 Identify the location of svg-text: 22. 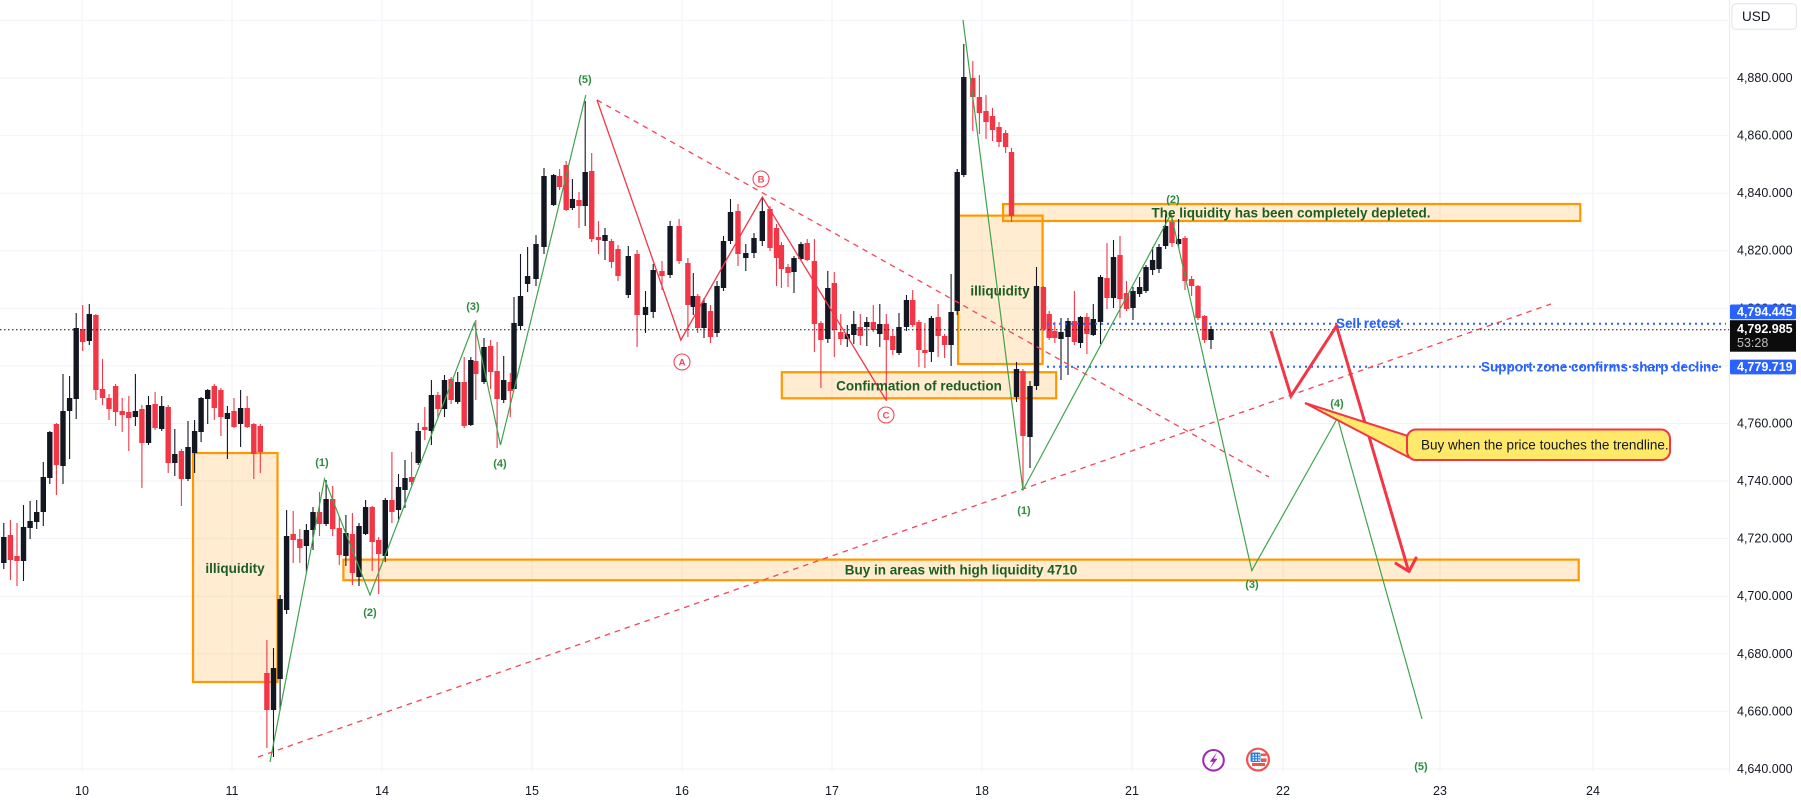
(1283, 791).